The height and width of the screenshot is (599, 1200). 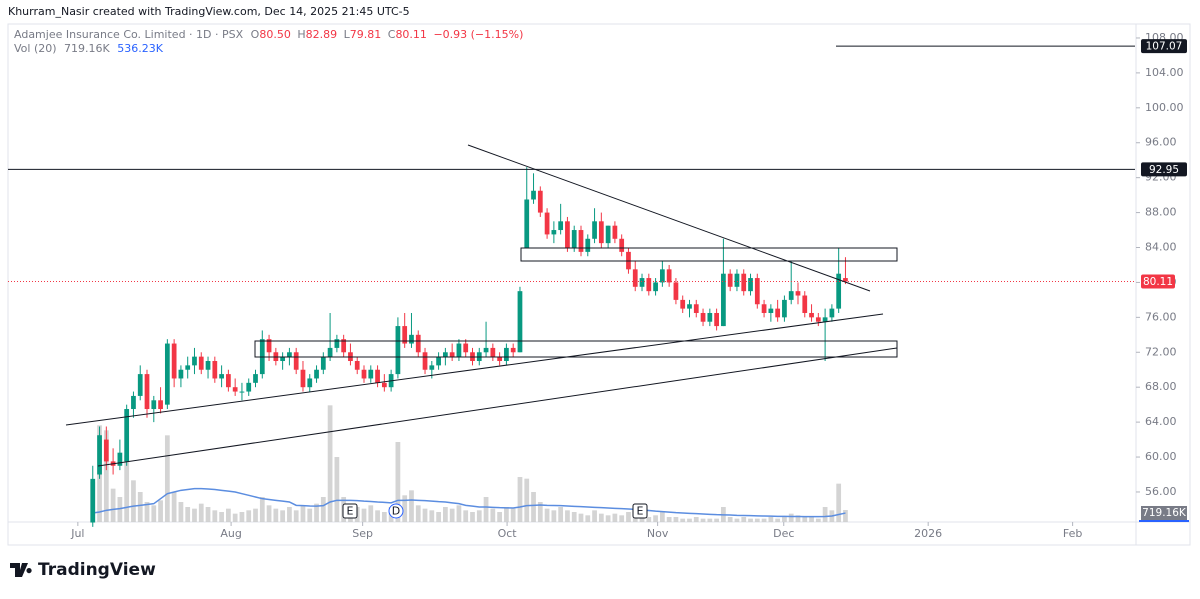 I want to click on y-tick-label: 64.00, so click(x=1161, y=421).